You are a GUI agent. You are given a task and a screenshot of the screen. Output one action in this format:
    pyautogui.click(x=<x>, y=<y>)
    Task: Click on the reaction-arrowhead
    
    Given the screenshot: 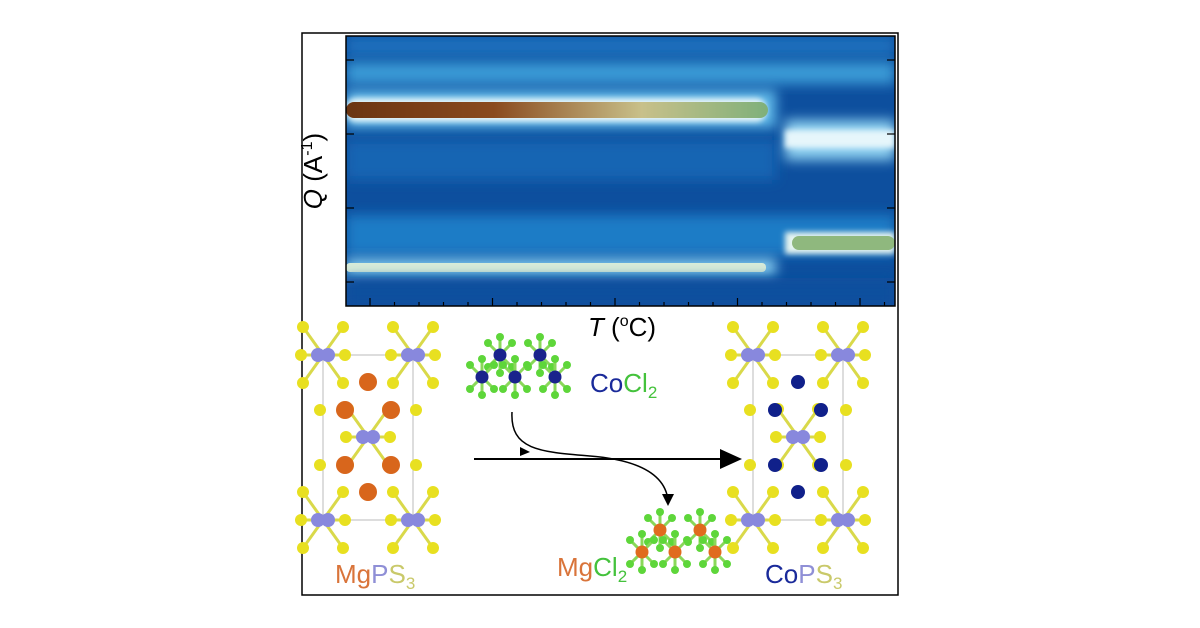 What is the action you would take?
    pyautogui.click(x=731, y=459)
    